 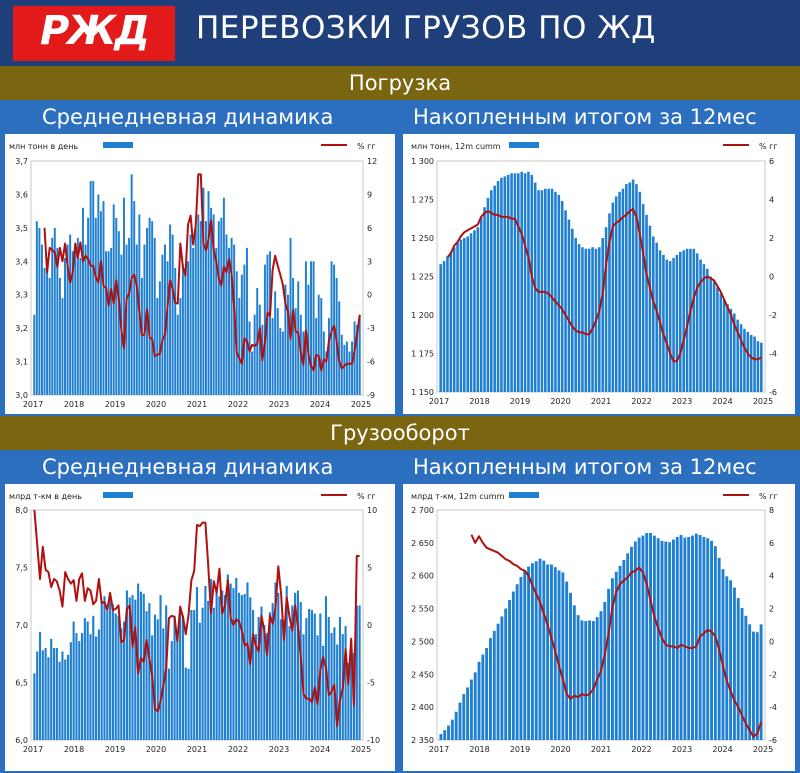 I want to click on x-tick-label: 2017, so click(x=439, y=749).